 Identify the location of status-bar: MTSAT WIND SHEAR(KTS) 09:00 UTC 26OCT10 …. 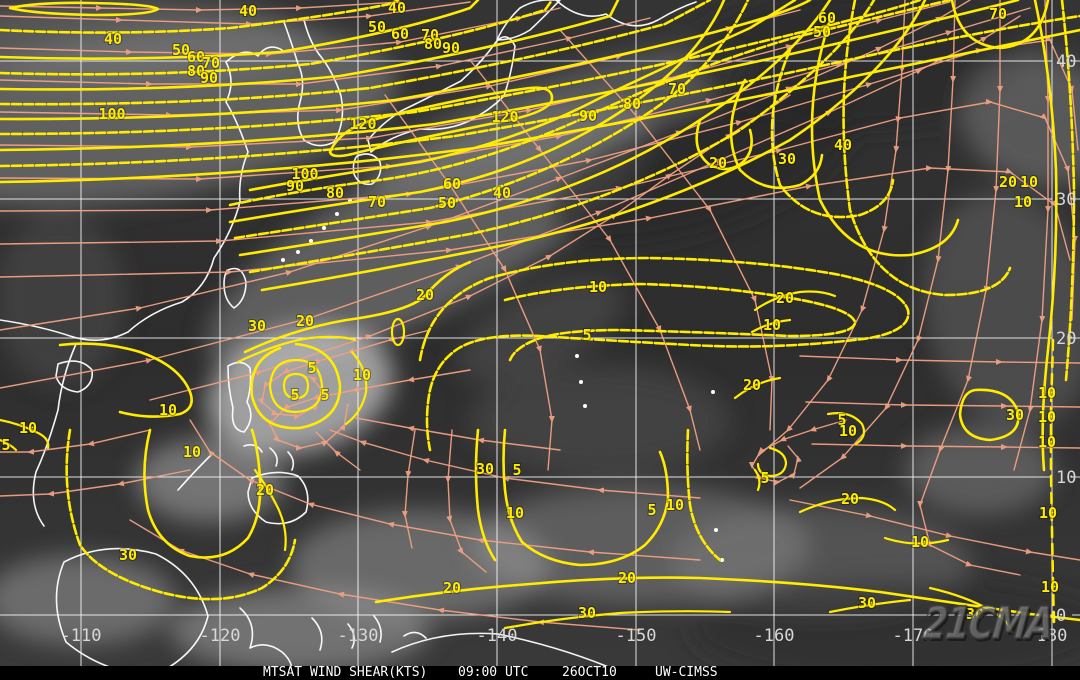
(540, 673).